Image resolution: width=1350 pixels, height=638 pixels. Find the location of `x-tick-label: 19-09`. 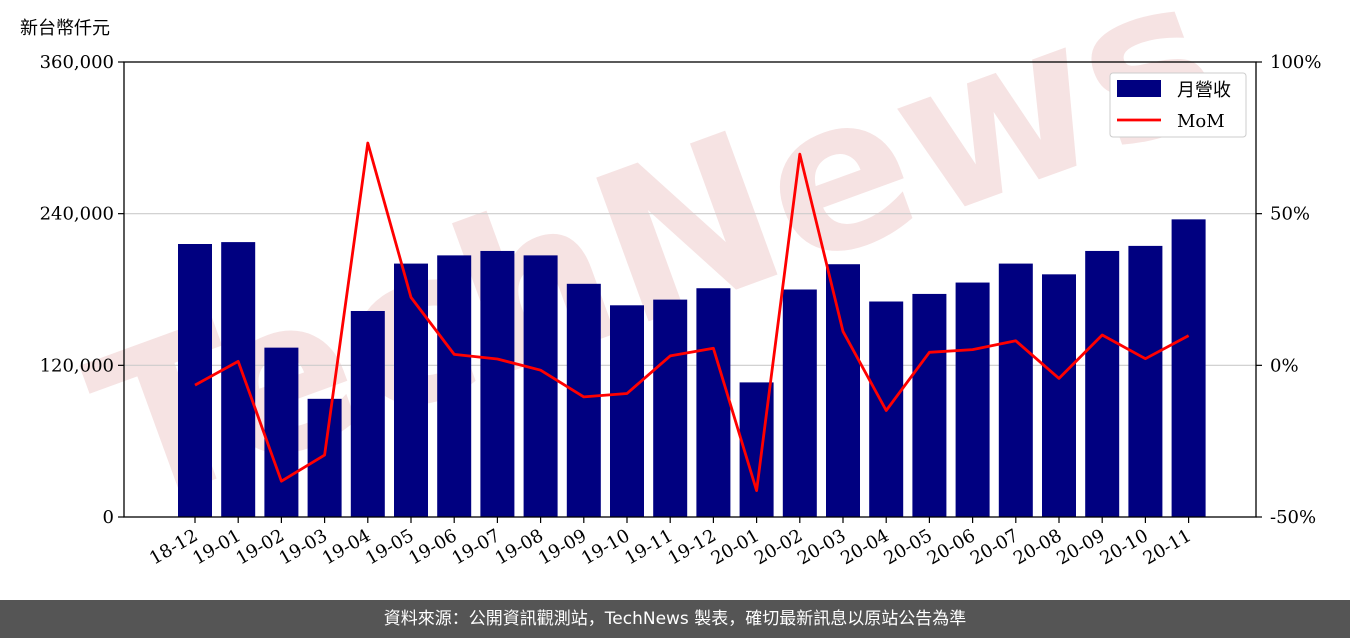

x-tick-label: 19-09 is located at coordinates (562, 547).